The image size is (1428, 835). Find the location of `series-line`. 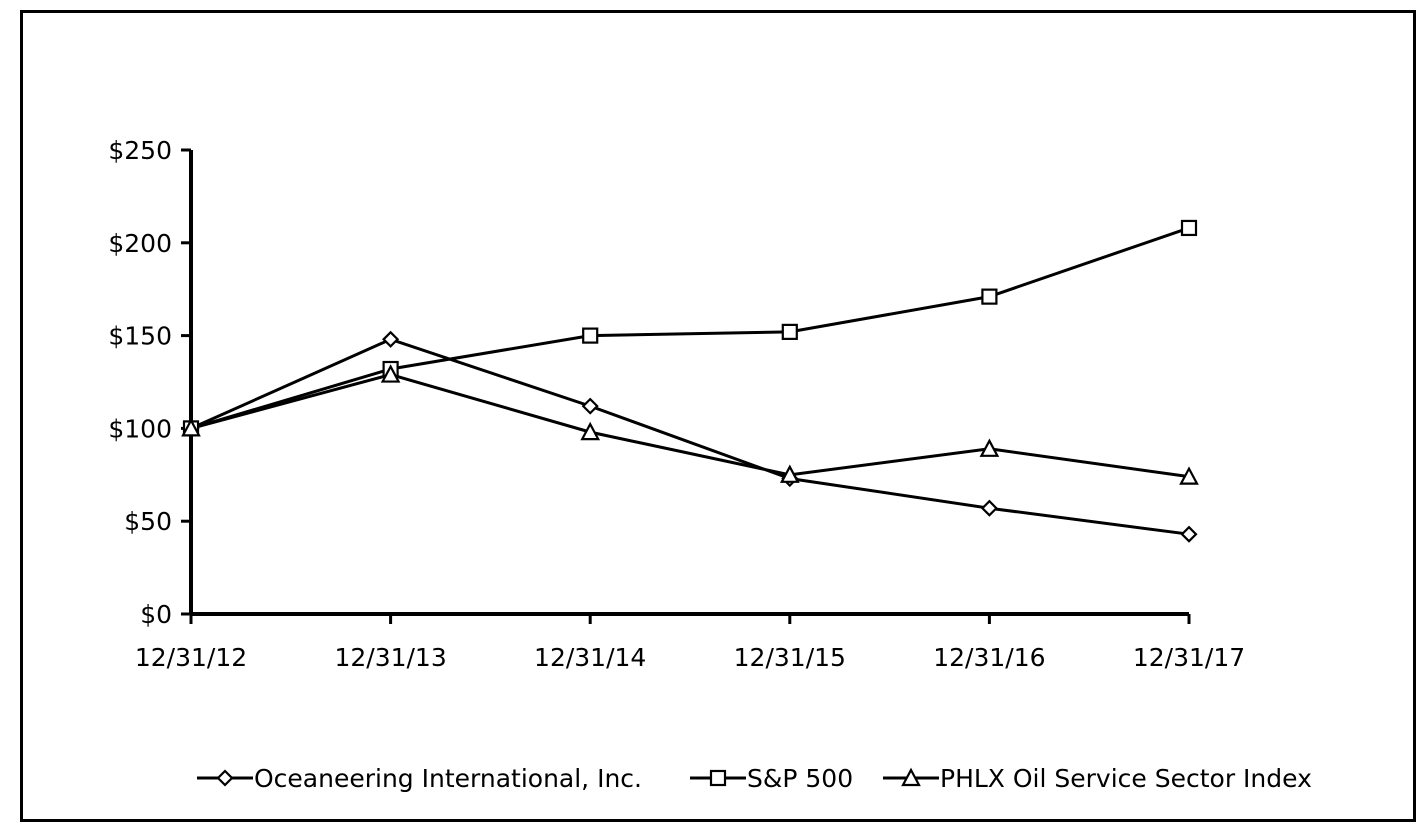

series-line is located at coordinates (690, 426).